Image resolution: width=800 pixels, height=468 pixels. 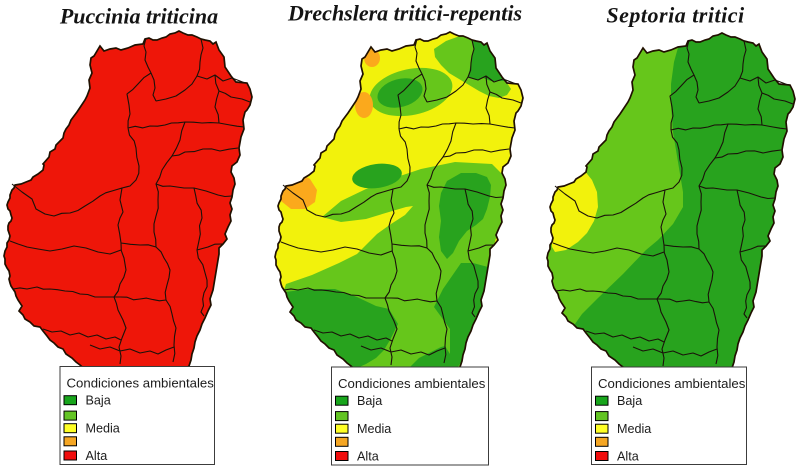 I want to click on svg-text: Septoria tritici, so click(x=675, y=15).